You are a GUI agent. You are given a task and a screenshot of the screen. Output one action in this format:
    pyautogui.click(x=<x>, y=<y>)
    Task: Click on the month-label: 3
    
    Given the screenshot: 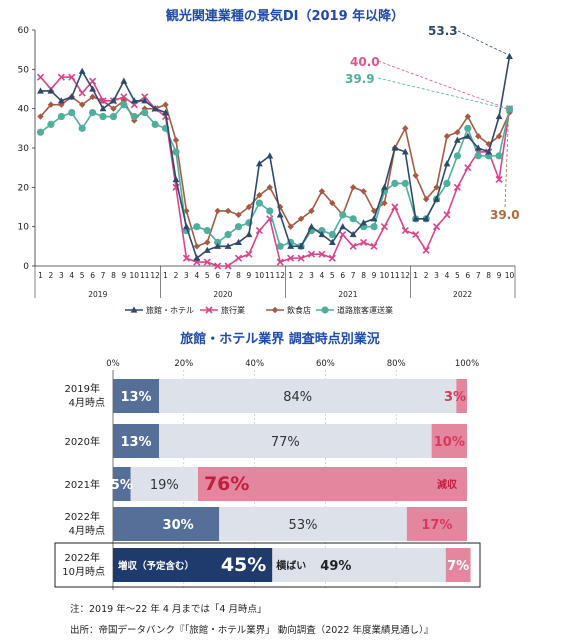 What is the action you would take?
    pyautogui.click(x=186, y=275)
    